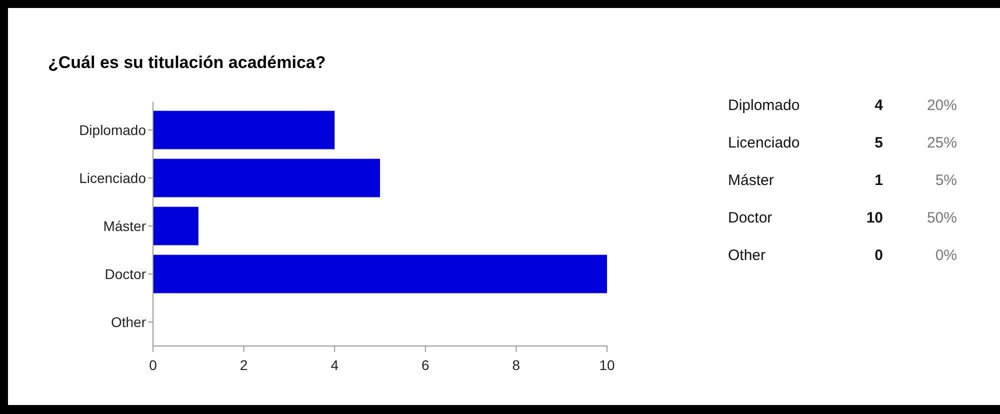 Image resolution: width=1000 pixels, height=414 pixels. What do you see at coordinates (516, 365) in the screenshot?
I see `x-tick-label: 8` at bounding box center [516, 365].